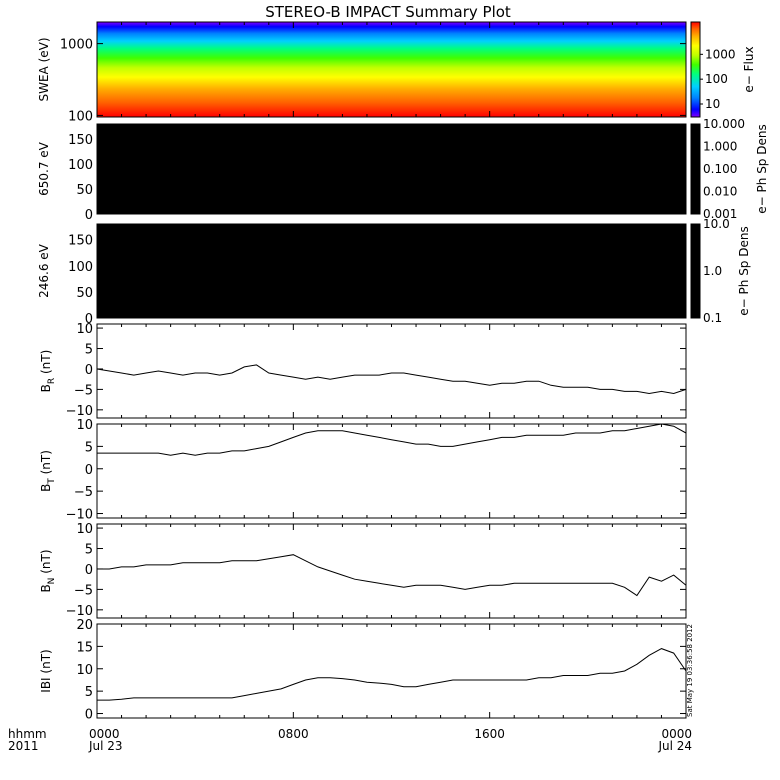  I want to click on panel-bmag-ytick-label: 20, so click(84, 625).